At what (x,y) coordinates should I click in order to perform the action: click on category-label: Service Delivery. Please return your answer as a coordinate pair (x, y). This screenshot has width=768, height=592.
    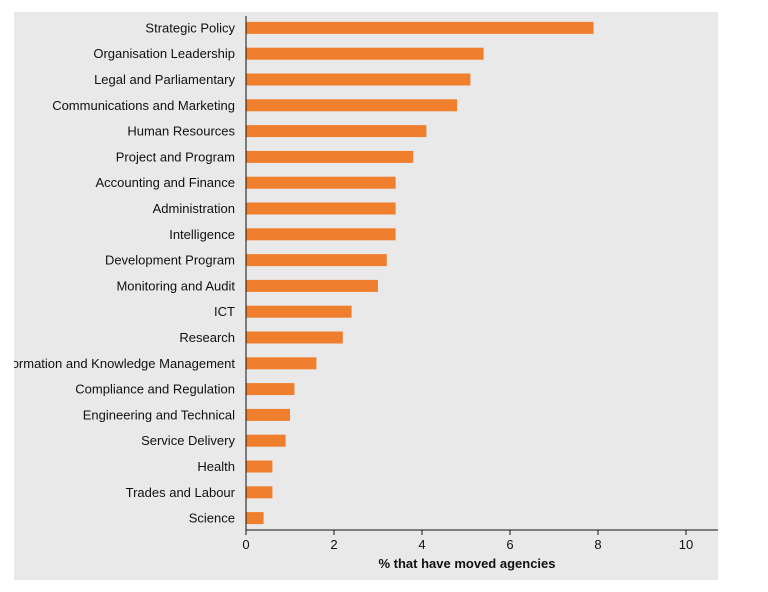
    Looking at the image, I should click on (188, 440).